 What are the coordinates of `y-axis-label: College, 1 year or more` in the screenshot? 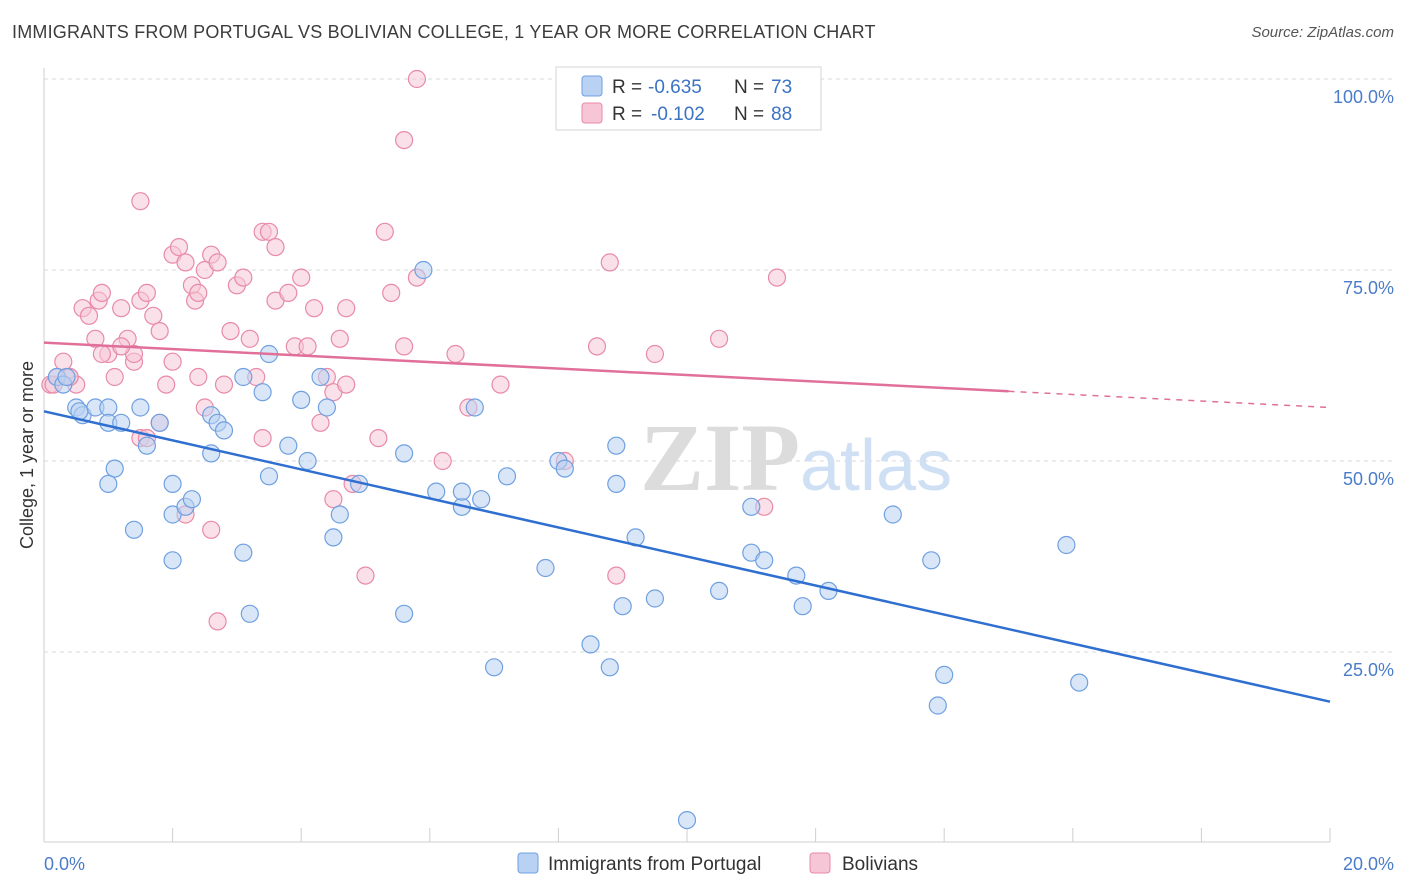 It's located at (27, 455).